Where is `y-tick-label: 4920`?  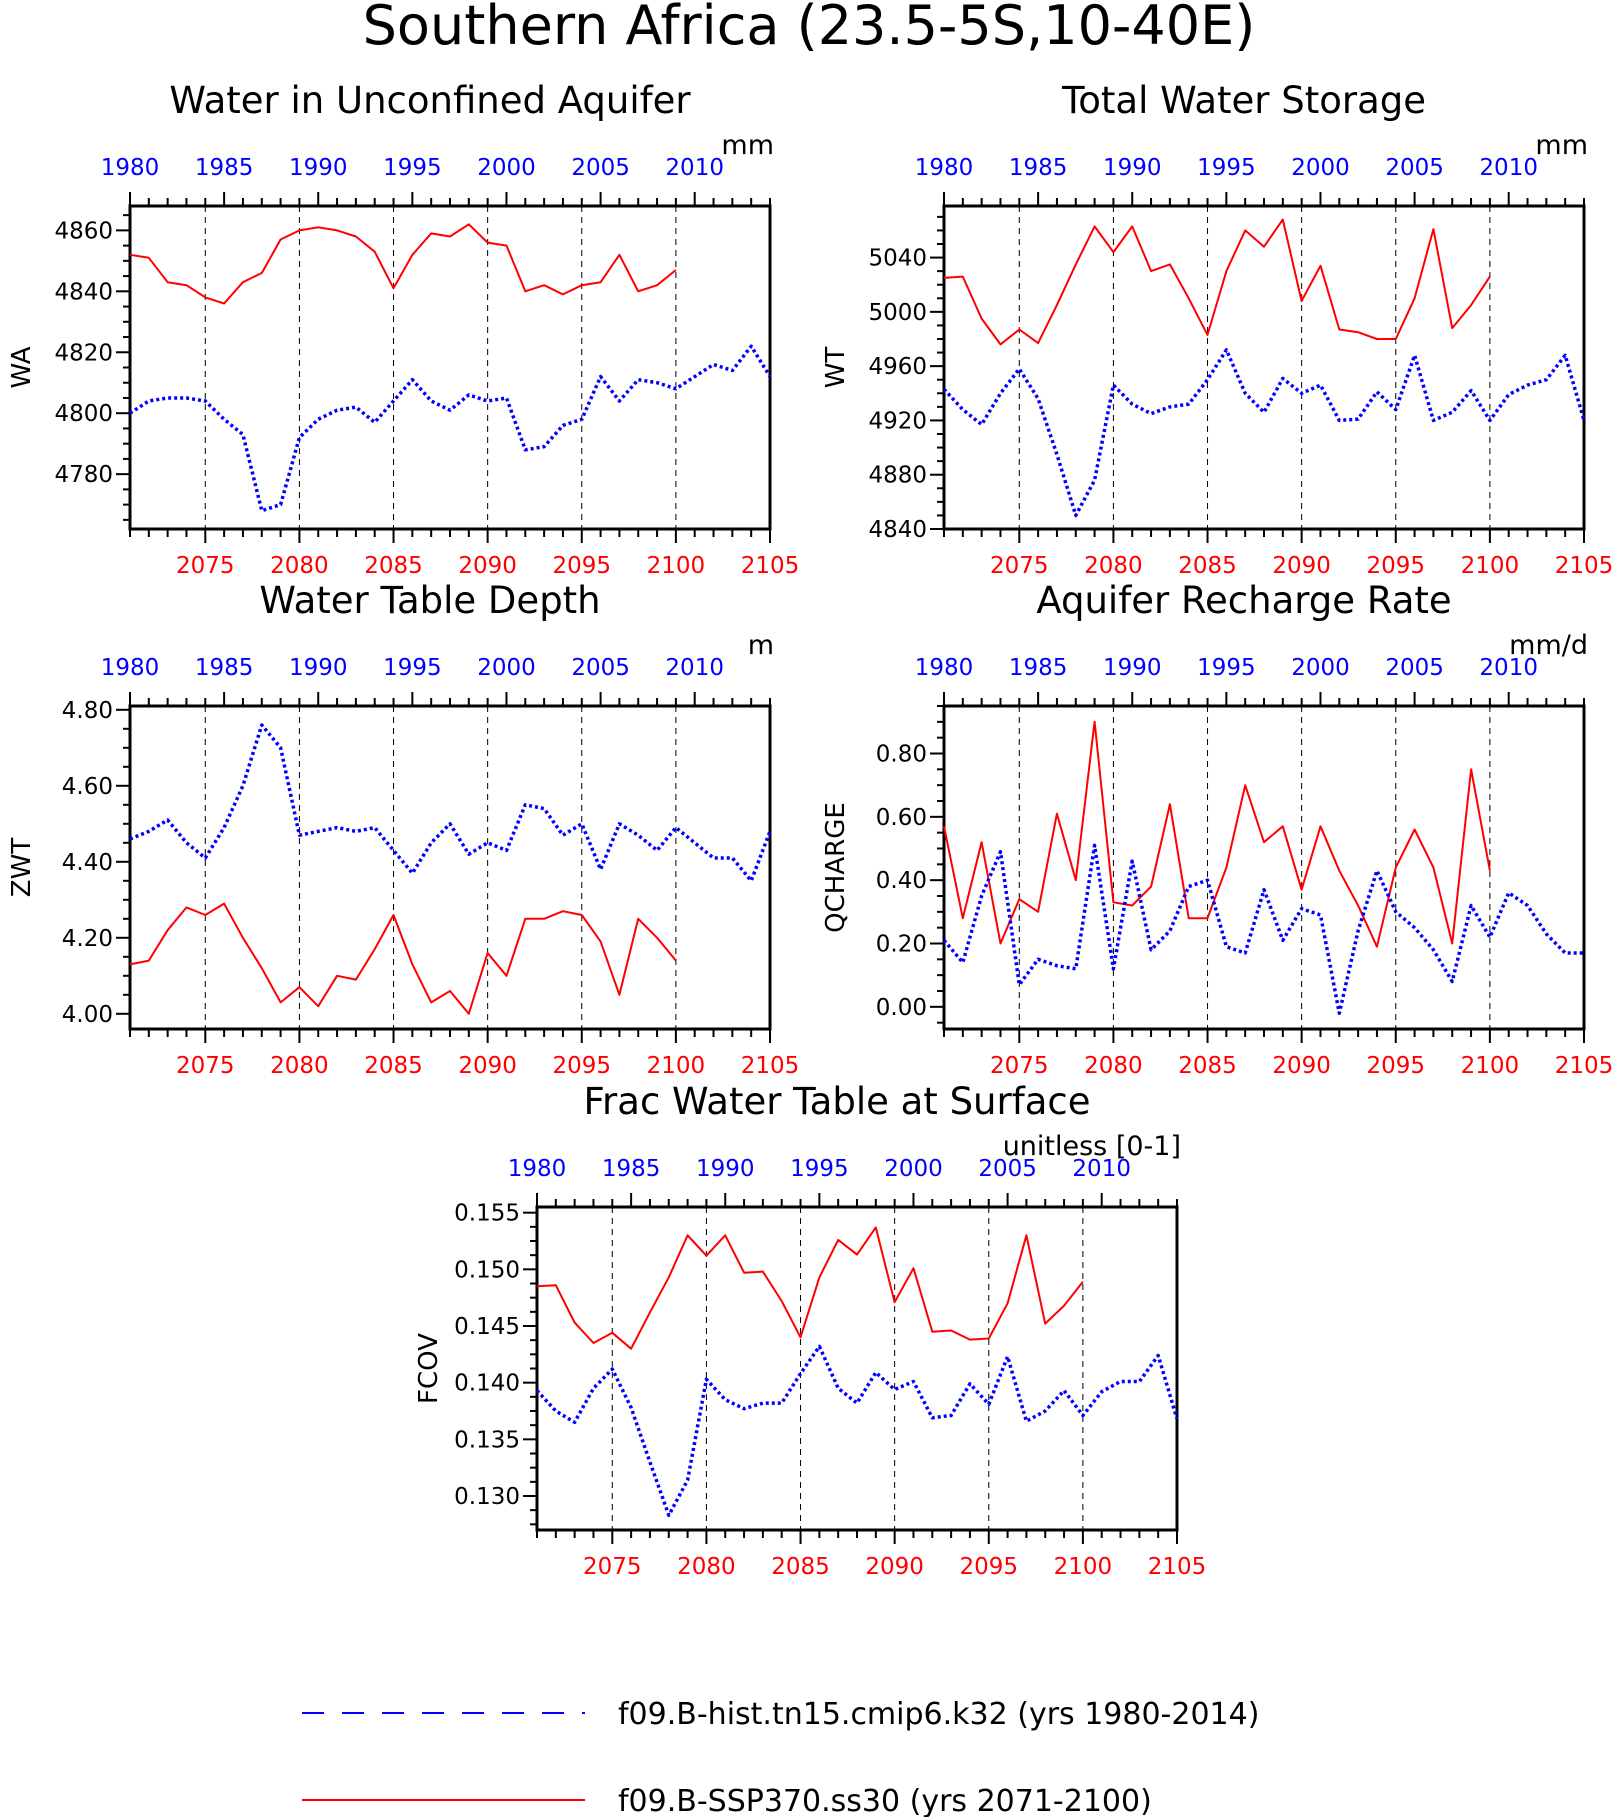
y-tick-label: 4920 is located at coordinates (897, 421).